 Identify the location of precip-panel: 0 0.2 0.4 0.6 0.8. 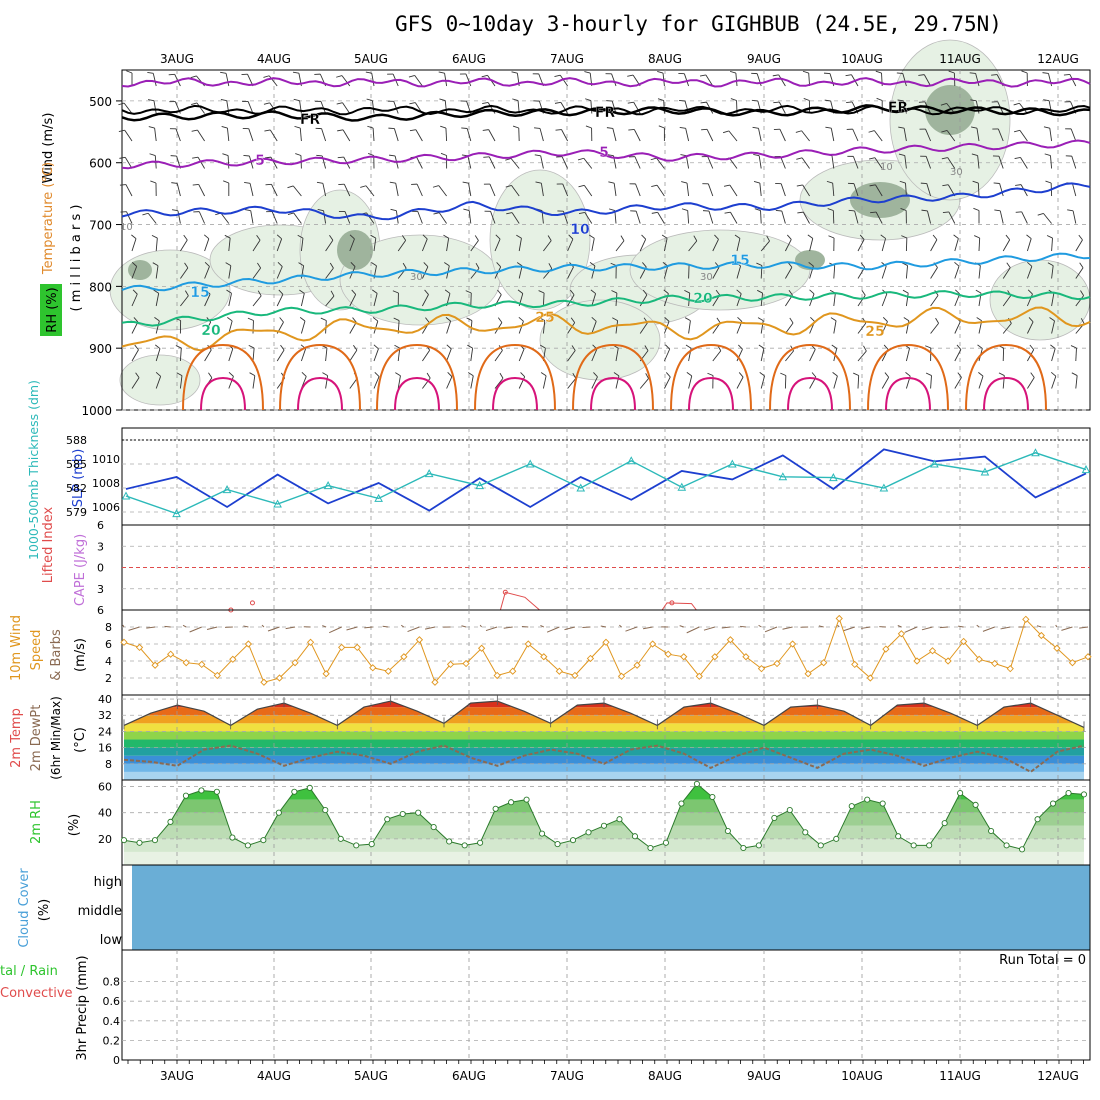
(597, 1008).